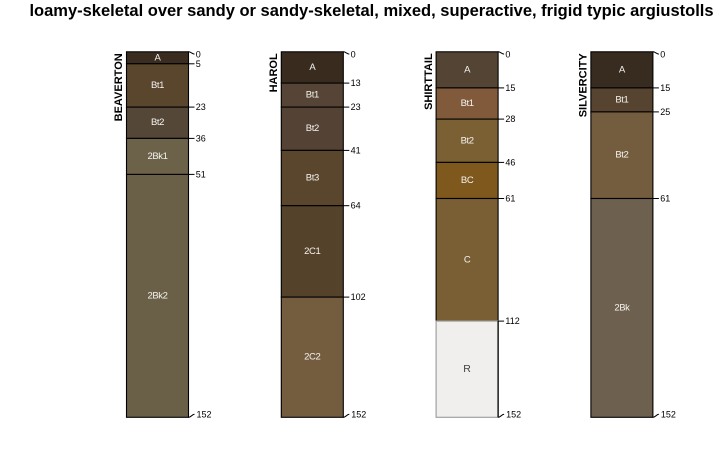 The height and width of the screenshot is (450, 725). I want to click on svg-text: 41, so click(356, 150).